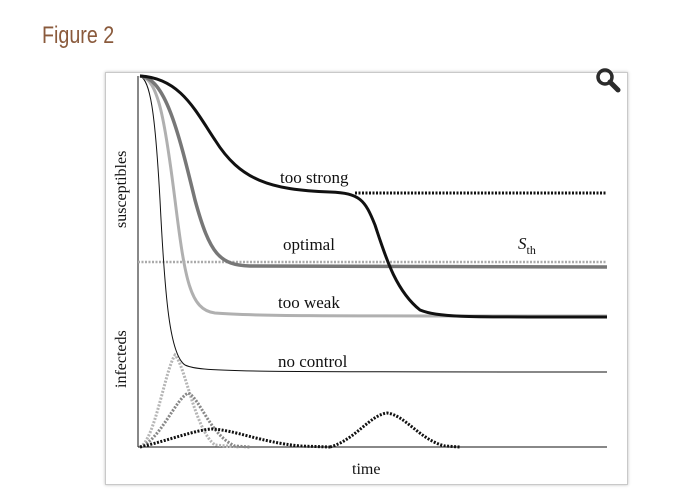  I want to click on no-control-infecteds-curve, so click(190, 400).